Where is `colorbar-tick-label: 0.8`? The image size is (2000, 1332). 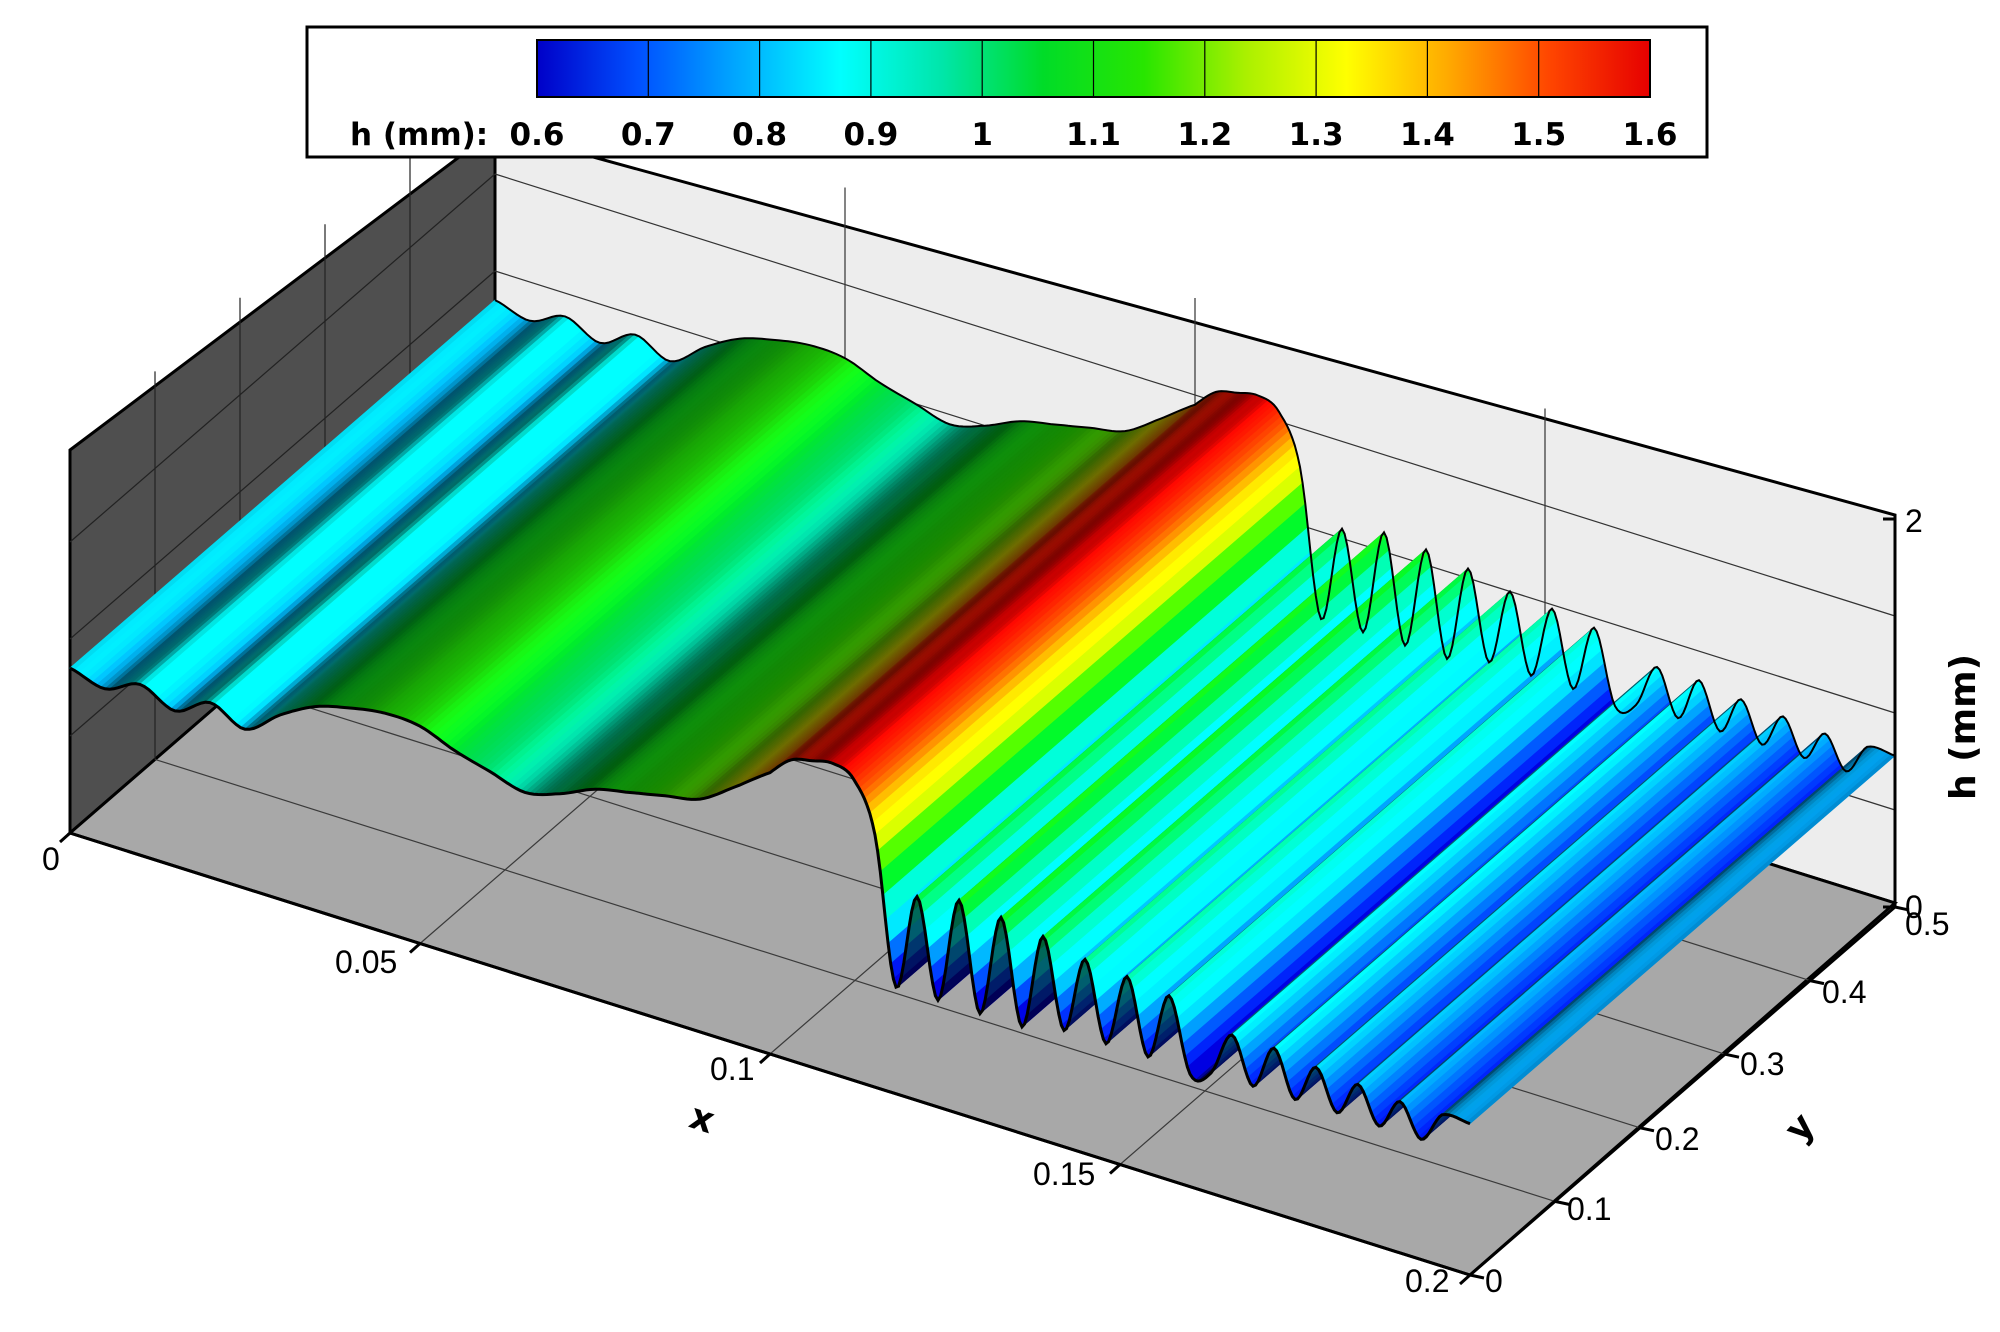 colorbar-tick-label: 0.8 is located at coordinates (759, 135).